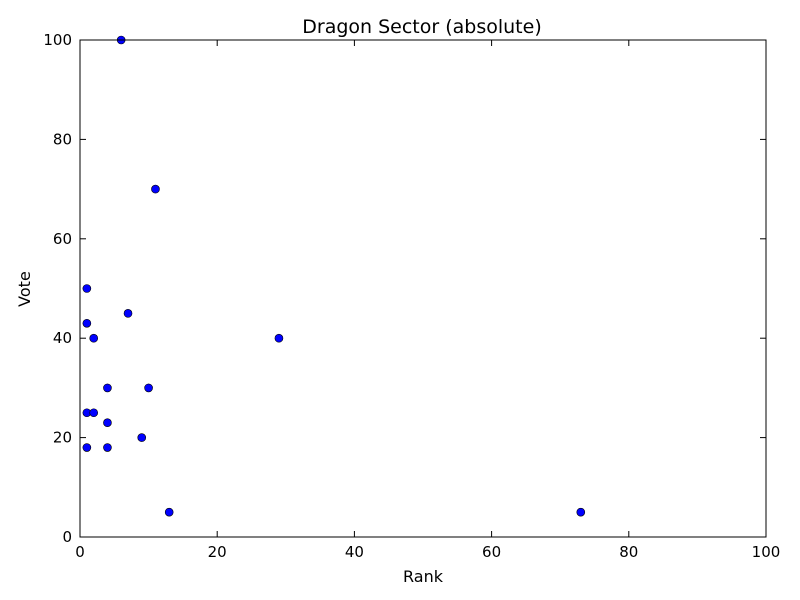 The width and height of the screenshot is (800, 600). I want to click on x-tick-label: 60, so click(491, 552).